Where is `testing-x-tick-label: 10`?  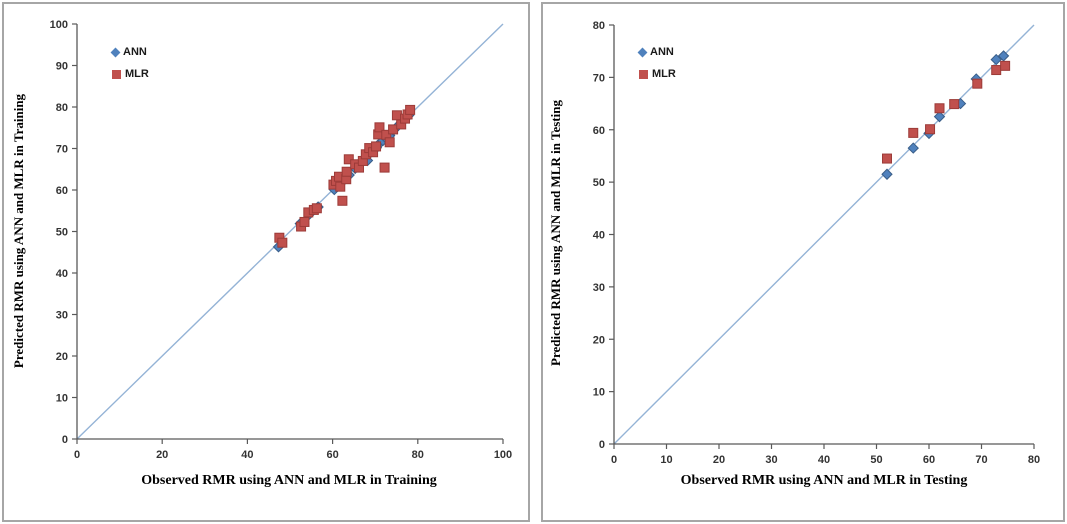 testing-x-tick-label: 10 is located at coordinates (666, 460).